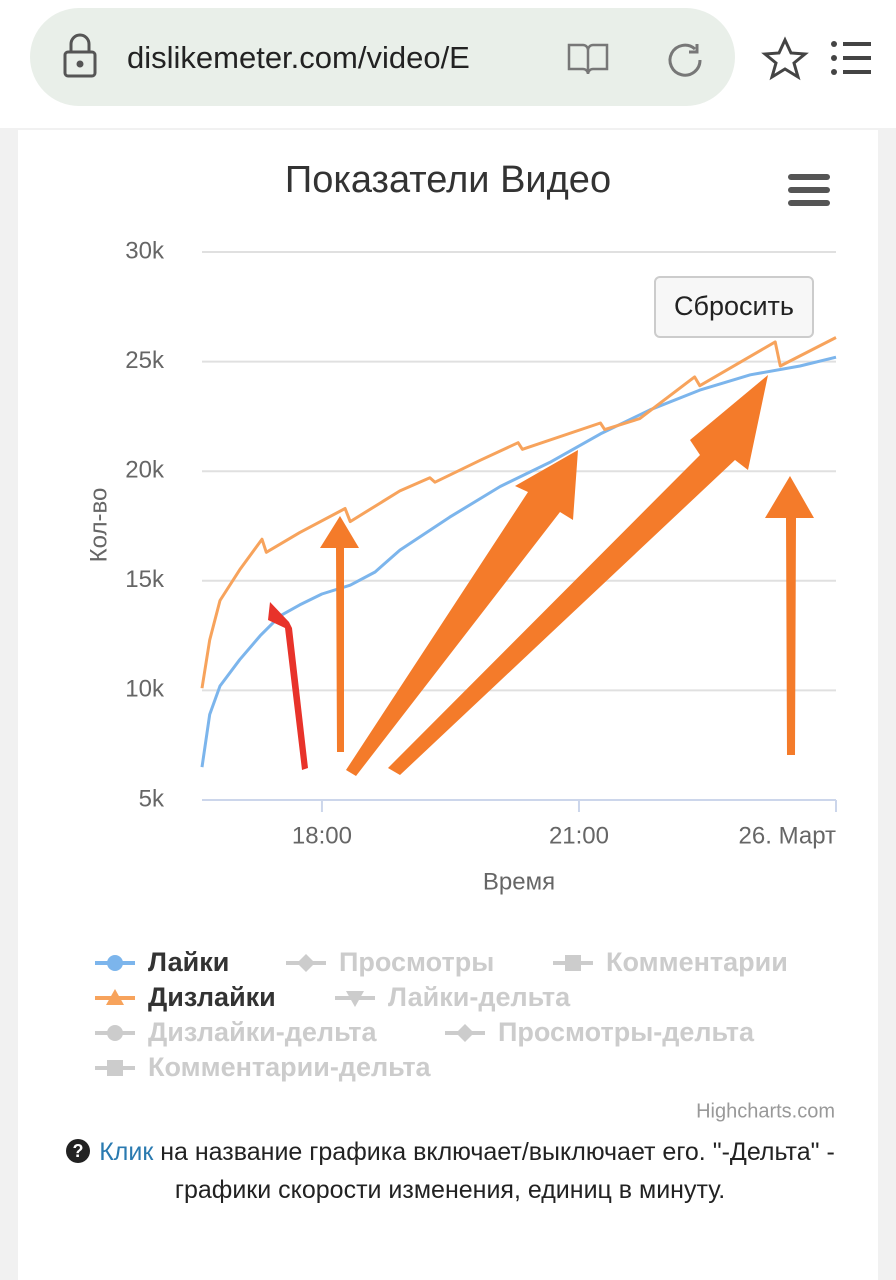 The width and height of the screenshot is (896, 1280). I want to click on reload-icon, so click(685, 60).